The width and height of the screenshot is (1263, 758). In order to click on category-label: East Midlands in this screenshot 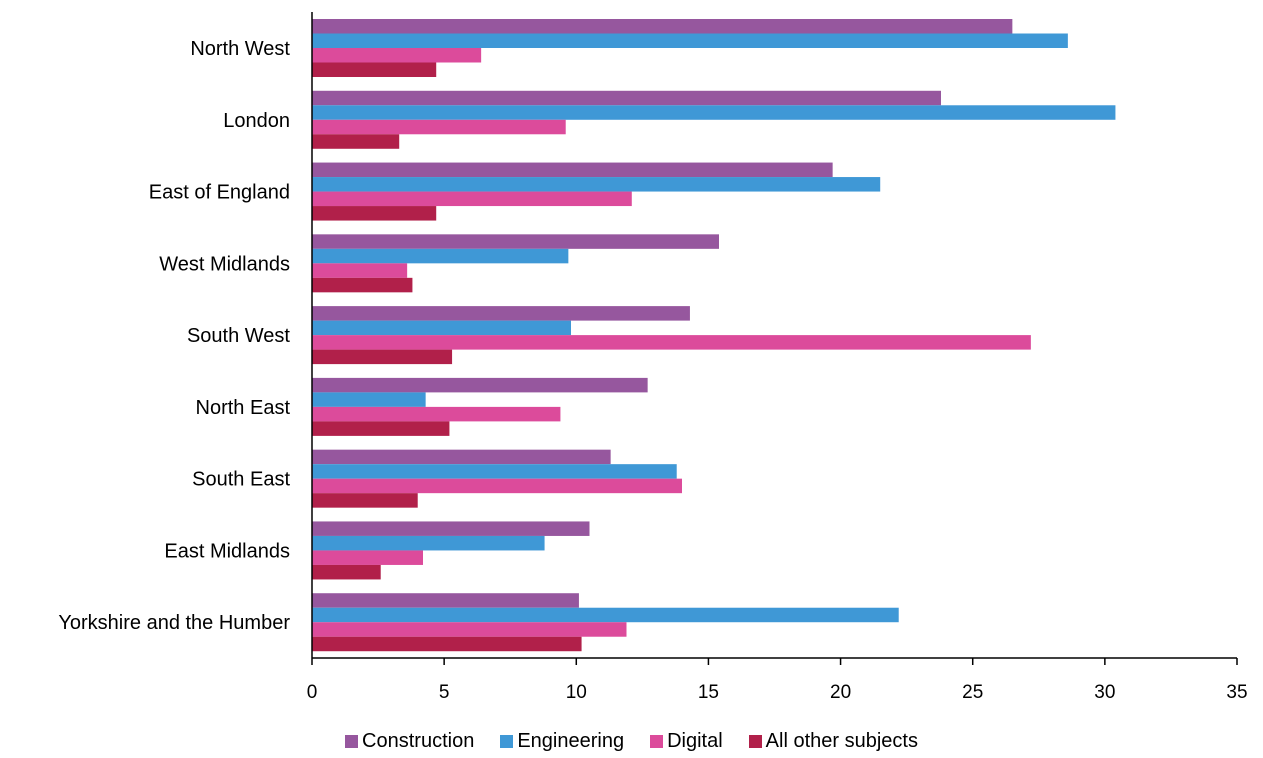, I will do `click(227, 551)`.